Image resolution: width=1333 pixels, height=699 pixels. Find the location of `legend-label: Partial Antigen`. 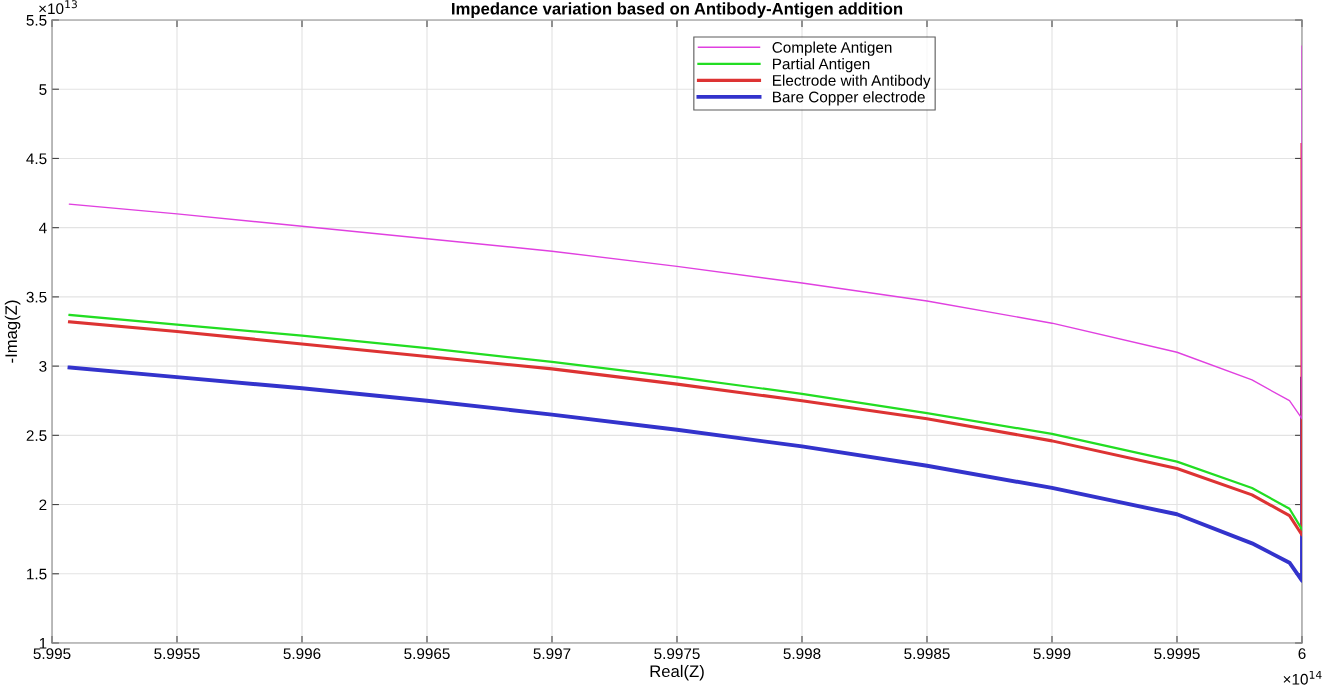

legend-label: Partial Antigen is located at coordinates (821, 65).